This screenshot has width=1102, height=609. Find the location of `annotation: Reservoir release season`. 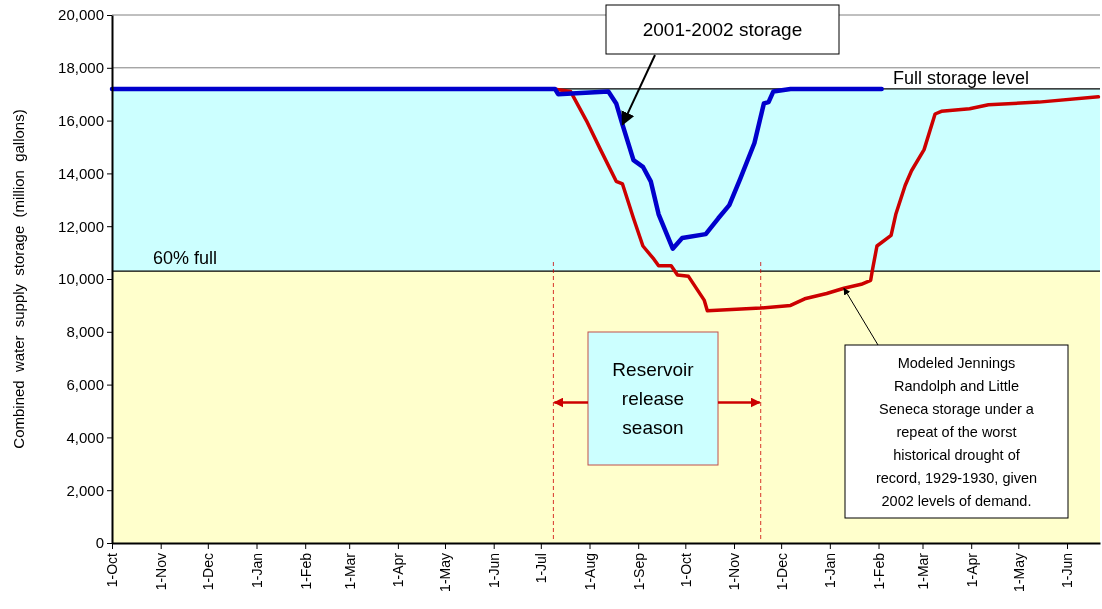

annotation: Reservoir release season is located at coordinates (653, 399).